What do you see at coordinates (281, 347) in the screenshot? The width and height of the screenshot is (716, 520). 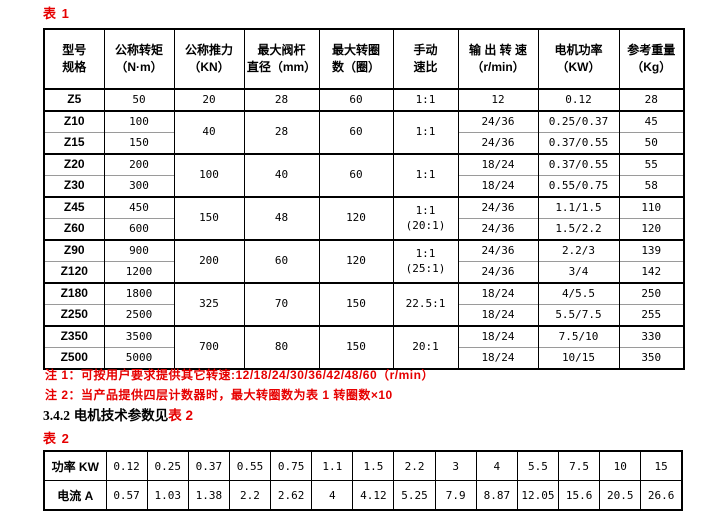 I see `stem-diameter-cell: 80` at bounding box center [281, 347].